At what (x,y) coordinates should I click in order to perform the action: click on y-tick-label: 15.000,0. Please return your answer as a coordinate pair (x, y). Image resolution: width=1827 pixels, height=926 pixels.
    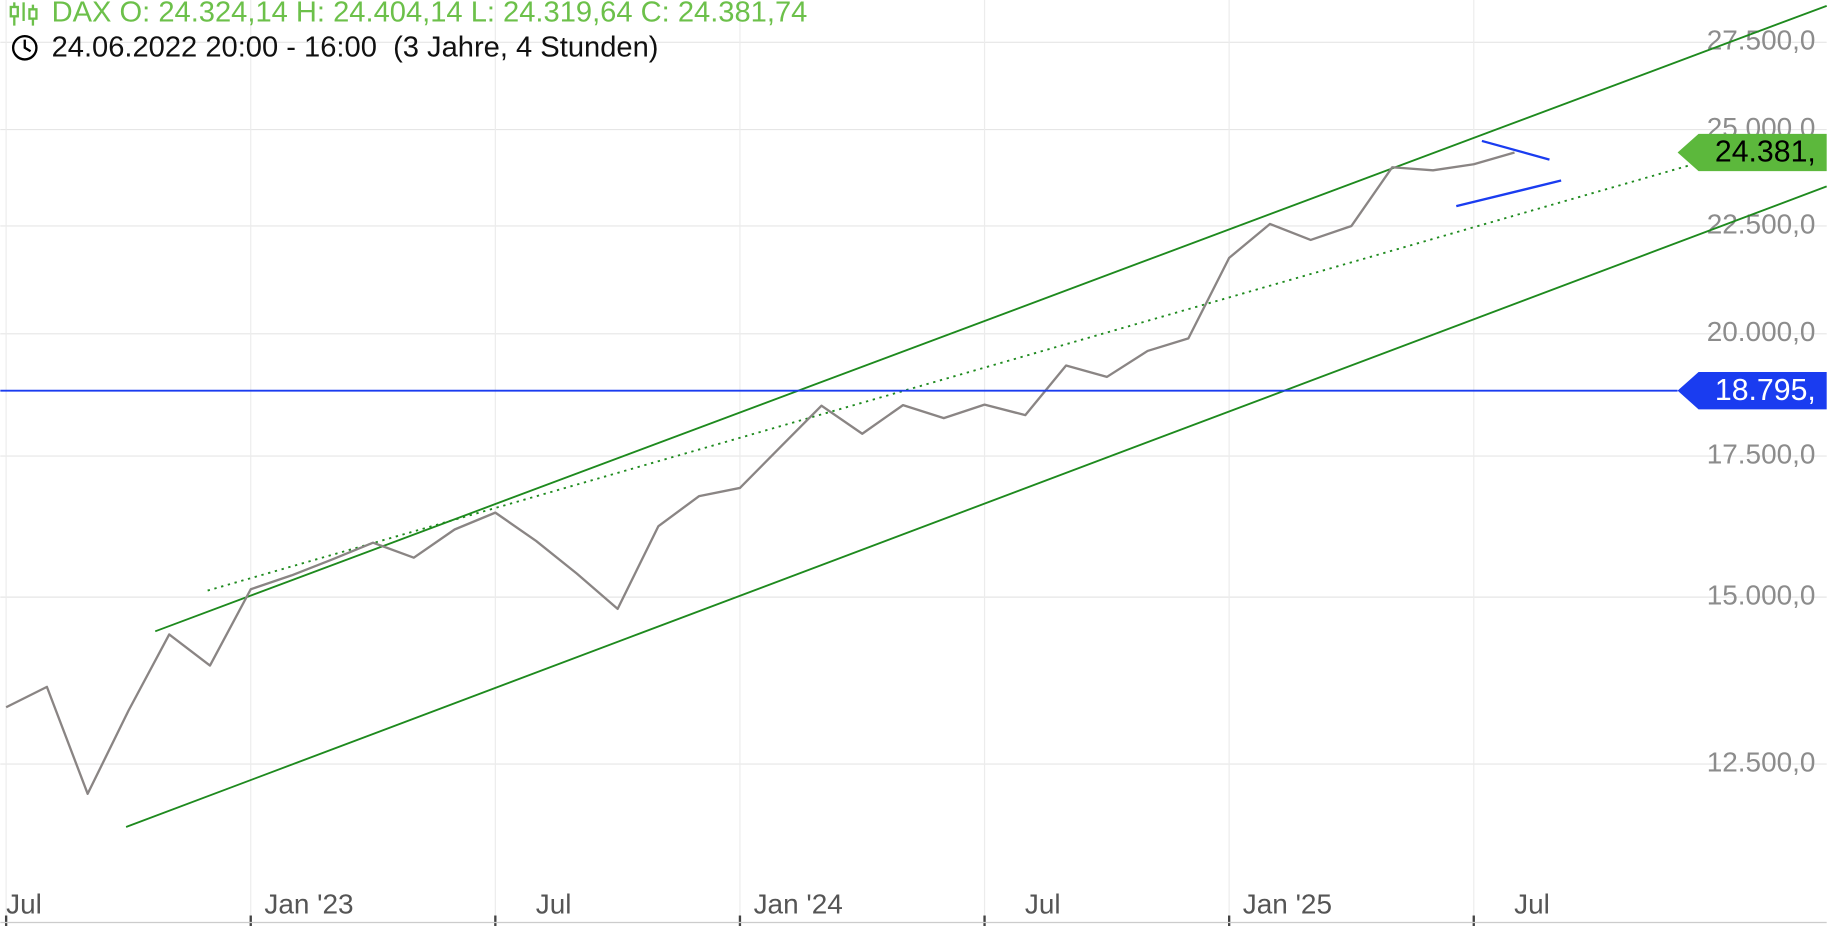
    Looking at the image, I should click on (1761, 595).